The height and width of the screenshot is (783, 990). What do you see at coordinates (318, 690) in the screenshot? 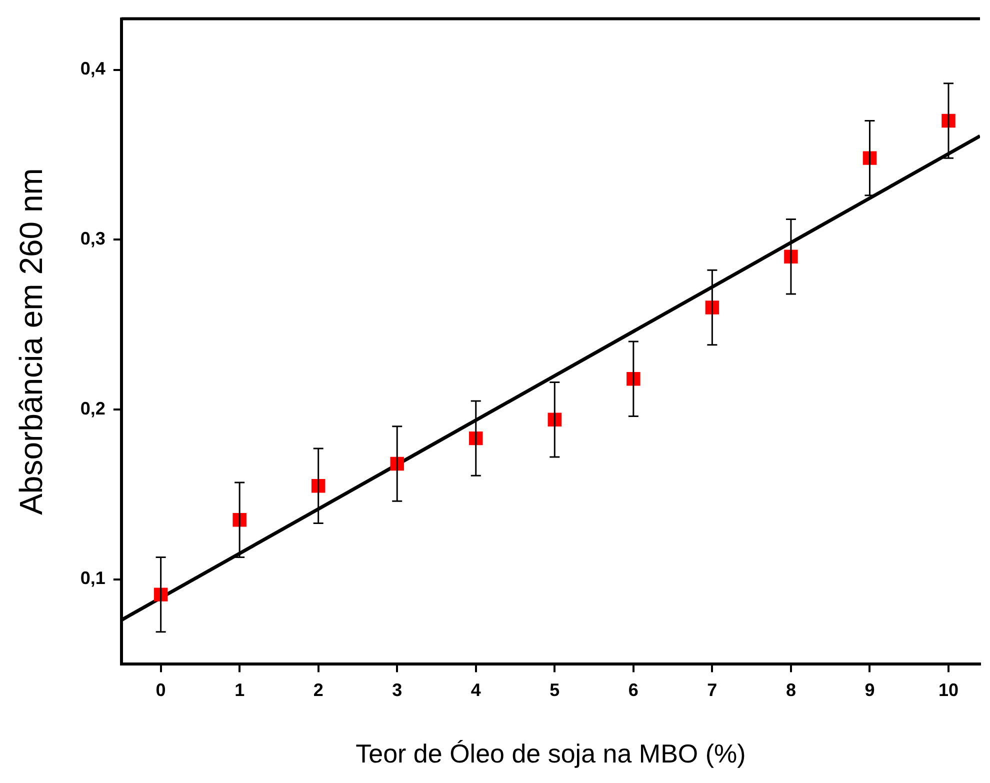
I see `x-tick-label: 2` at bounding box center [318, 690].